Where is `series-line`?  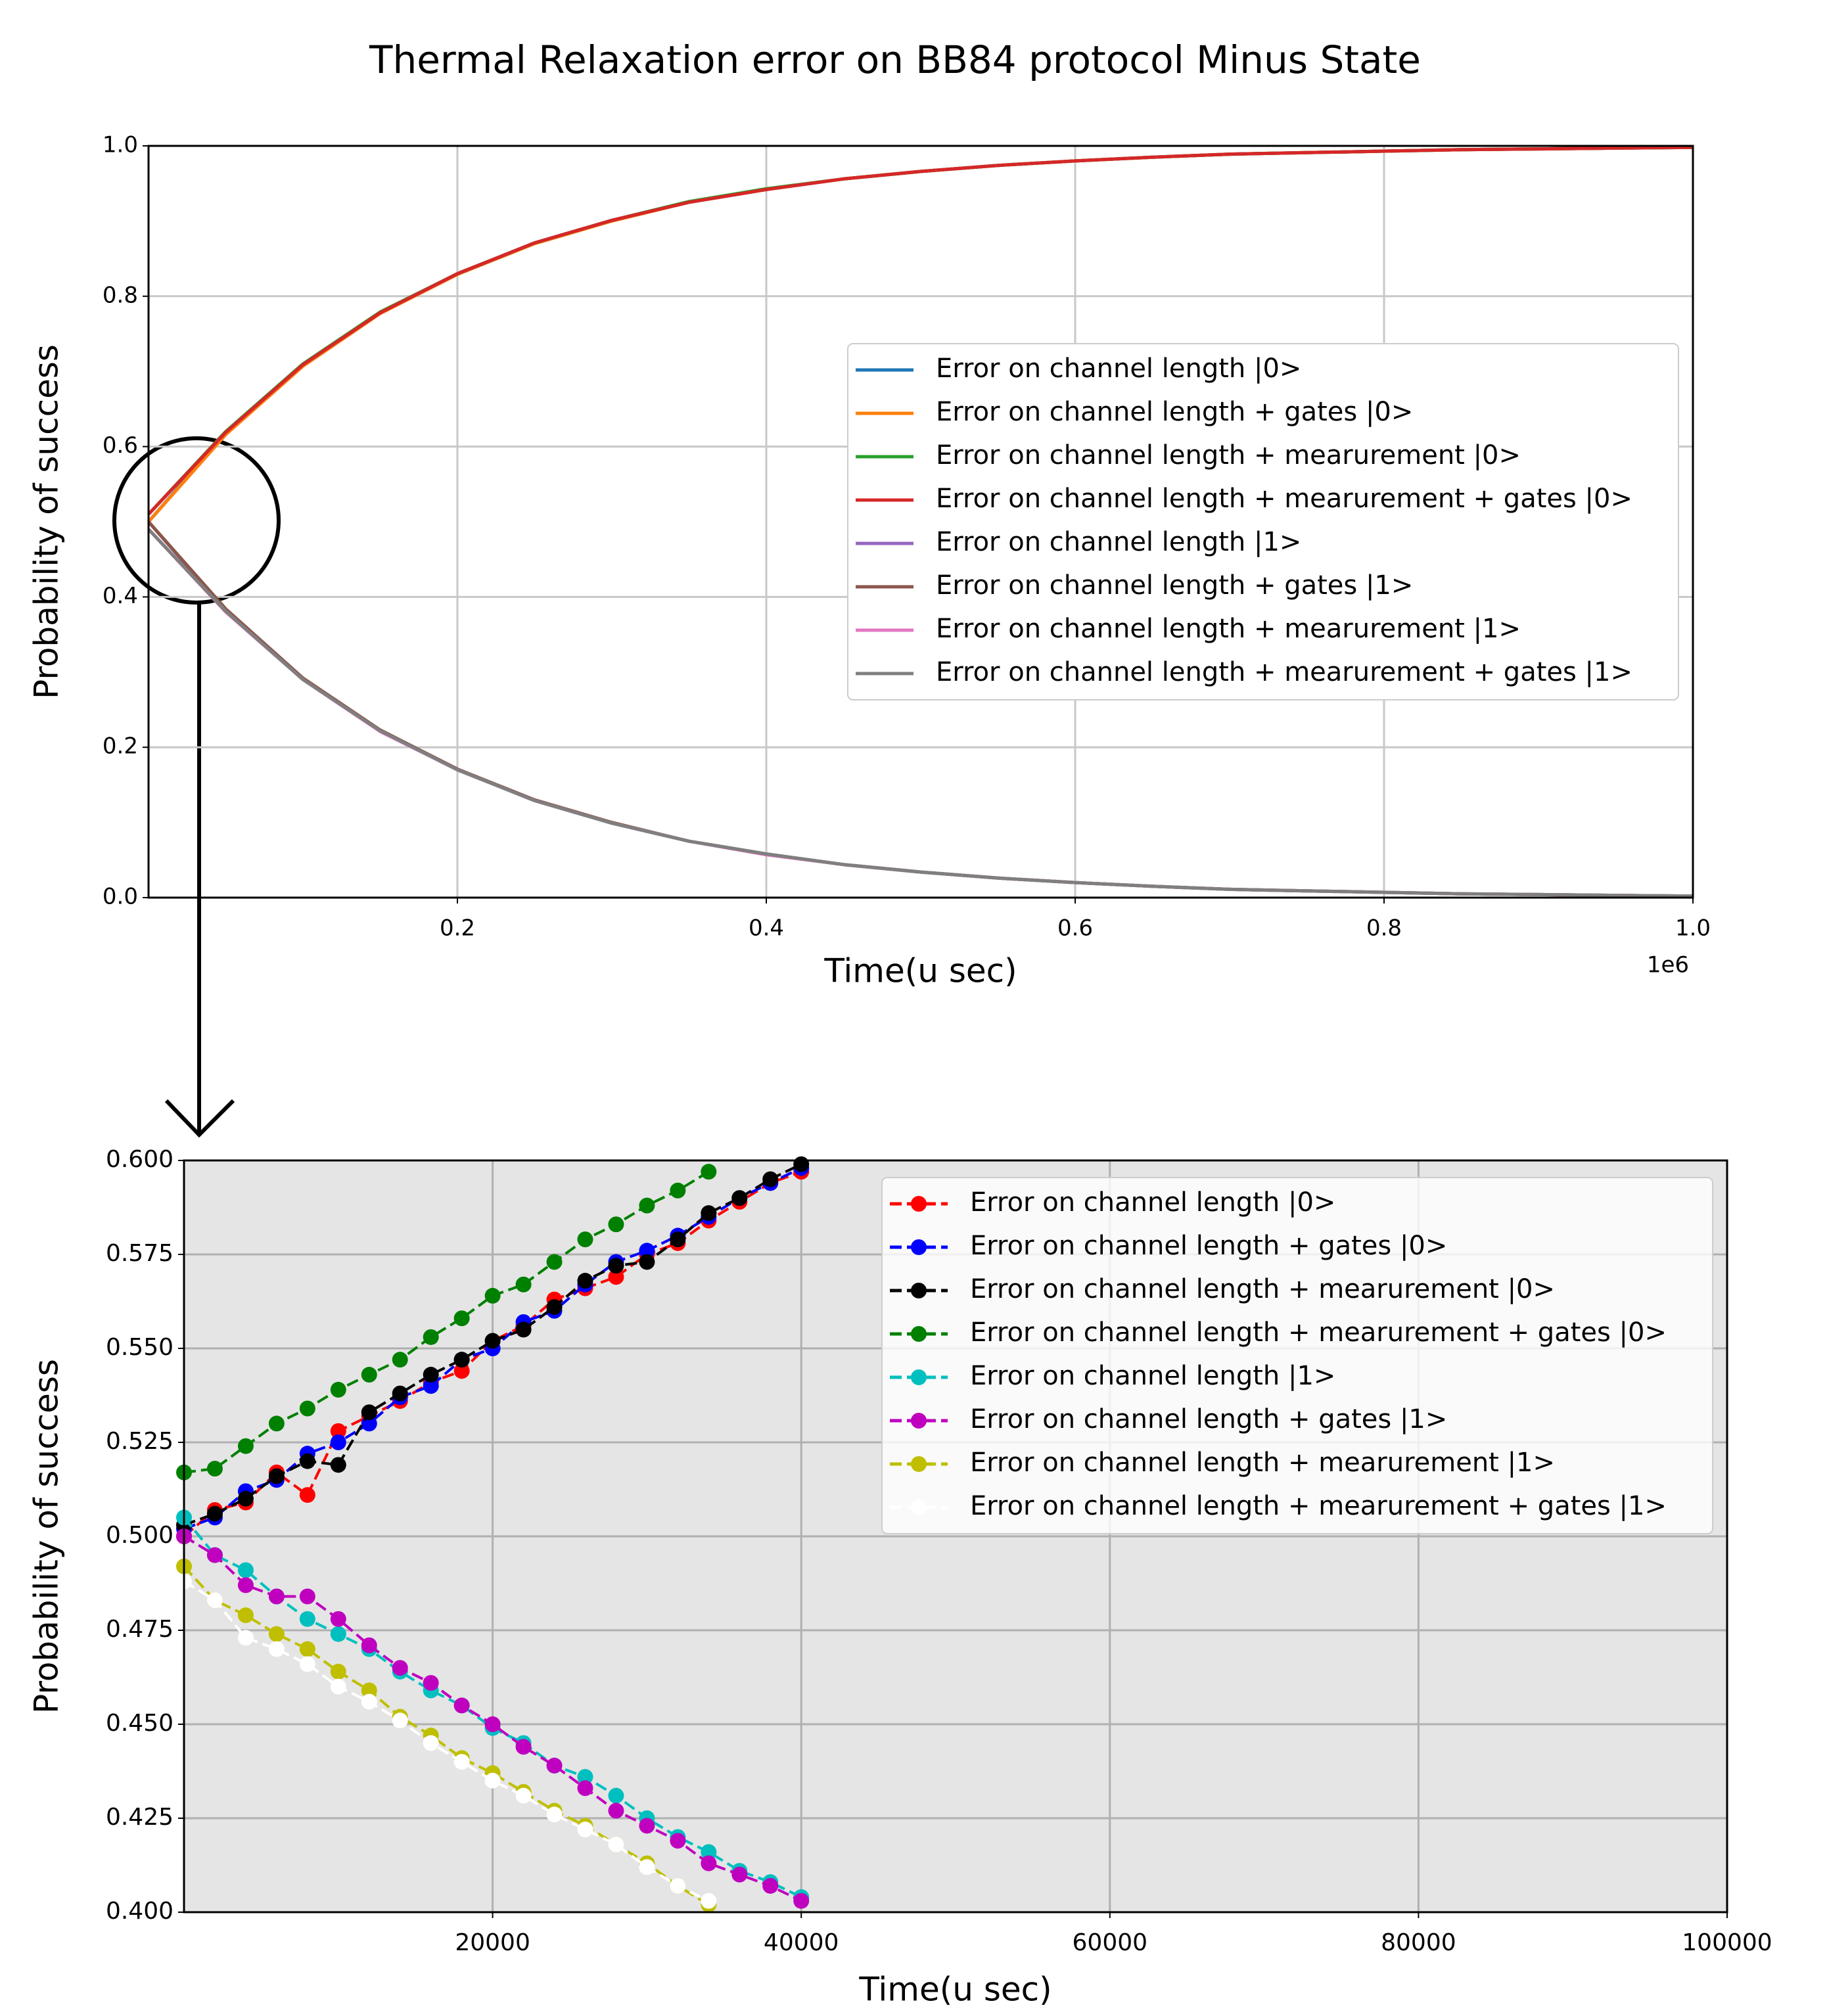 series-line is located at coordinates (492, 1344).